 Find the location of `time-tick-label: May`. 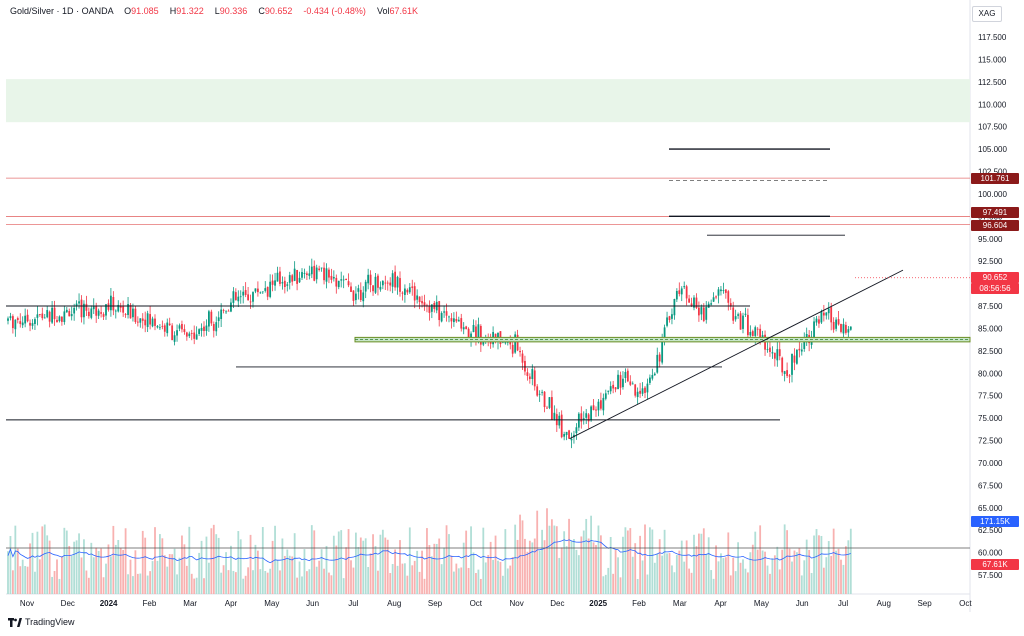

time-tick-label: May is located at coordinates (761, 603).